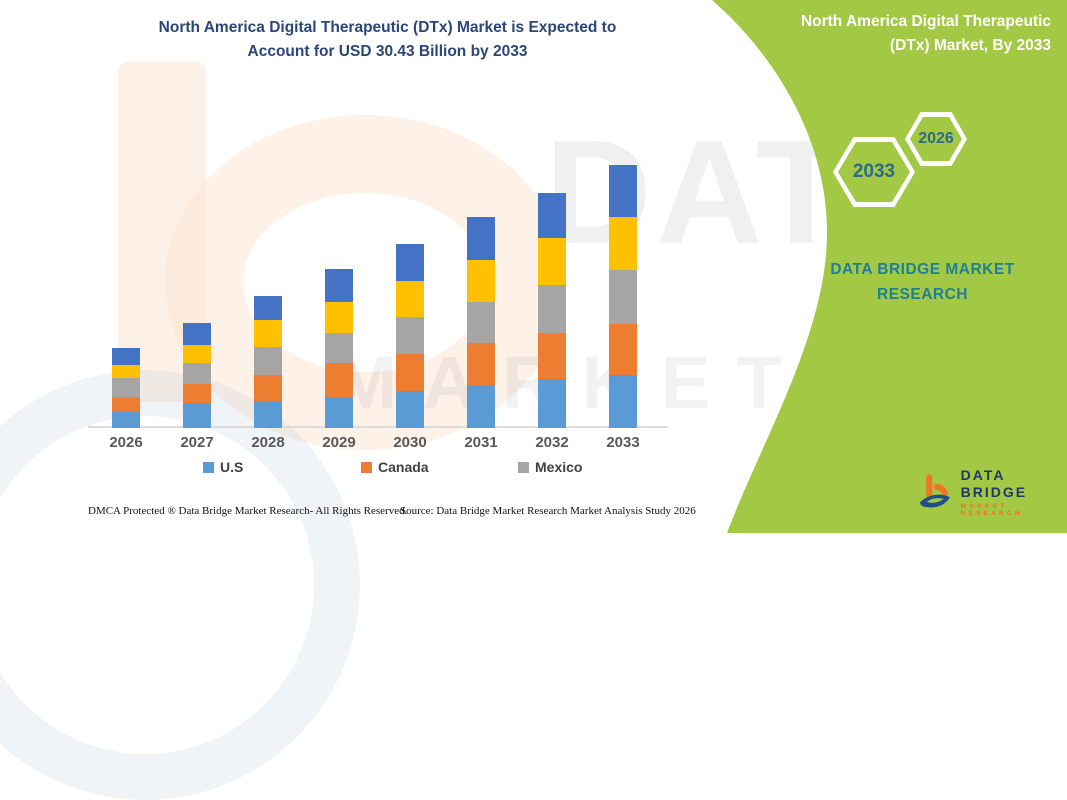 This screenshot has height=800, width=1067. I want to click on bar-segment-2028-Mexico, so click(268, 360).